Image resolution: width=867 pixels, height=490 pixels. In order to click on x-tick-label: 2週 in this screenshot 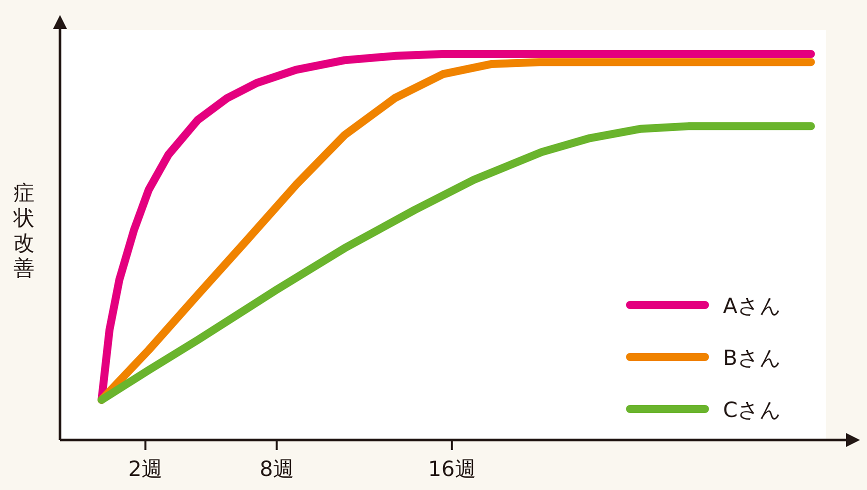, I will do `click(145, 469)`.